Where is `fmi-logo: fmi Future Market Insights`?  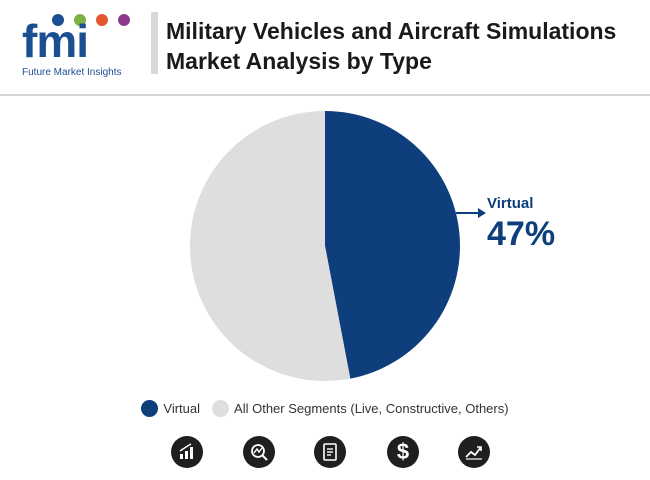
fmi-logo: fmi Future Market Insights is located at coordinates (81, 46).